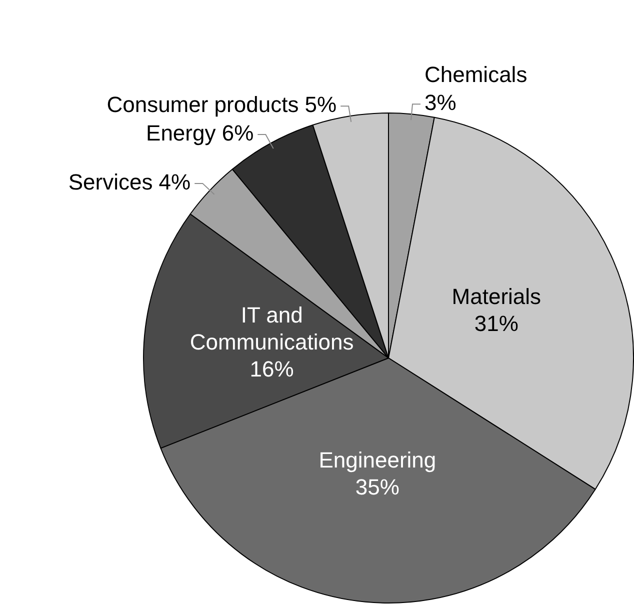 The width and height of the screenshot is (634, 616). I want to click on slice-label: Engineering, so click(377, 460).